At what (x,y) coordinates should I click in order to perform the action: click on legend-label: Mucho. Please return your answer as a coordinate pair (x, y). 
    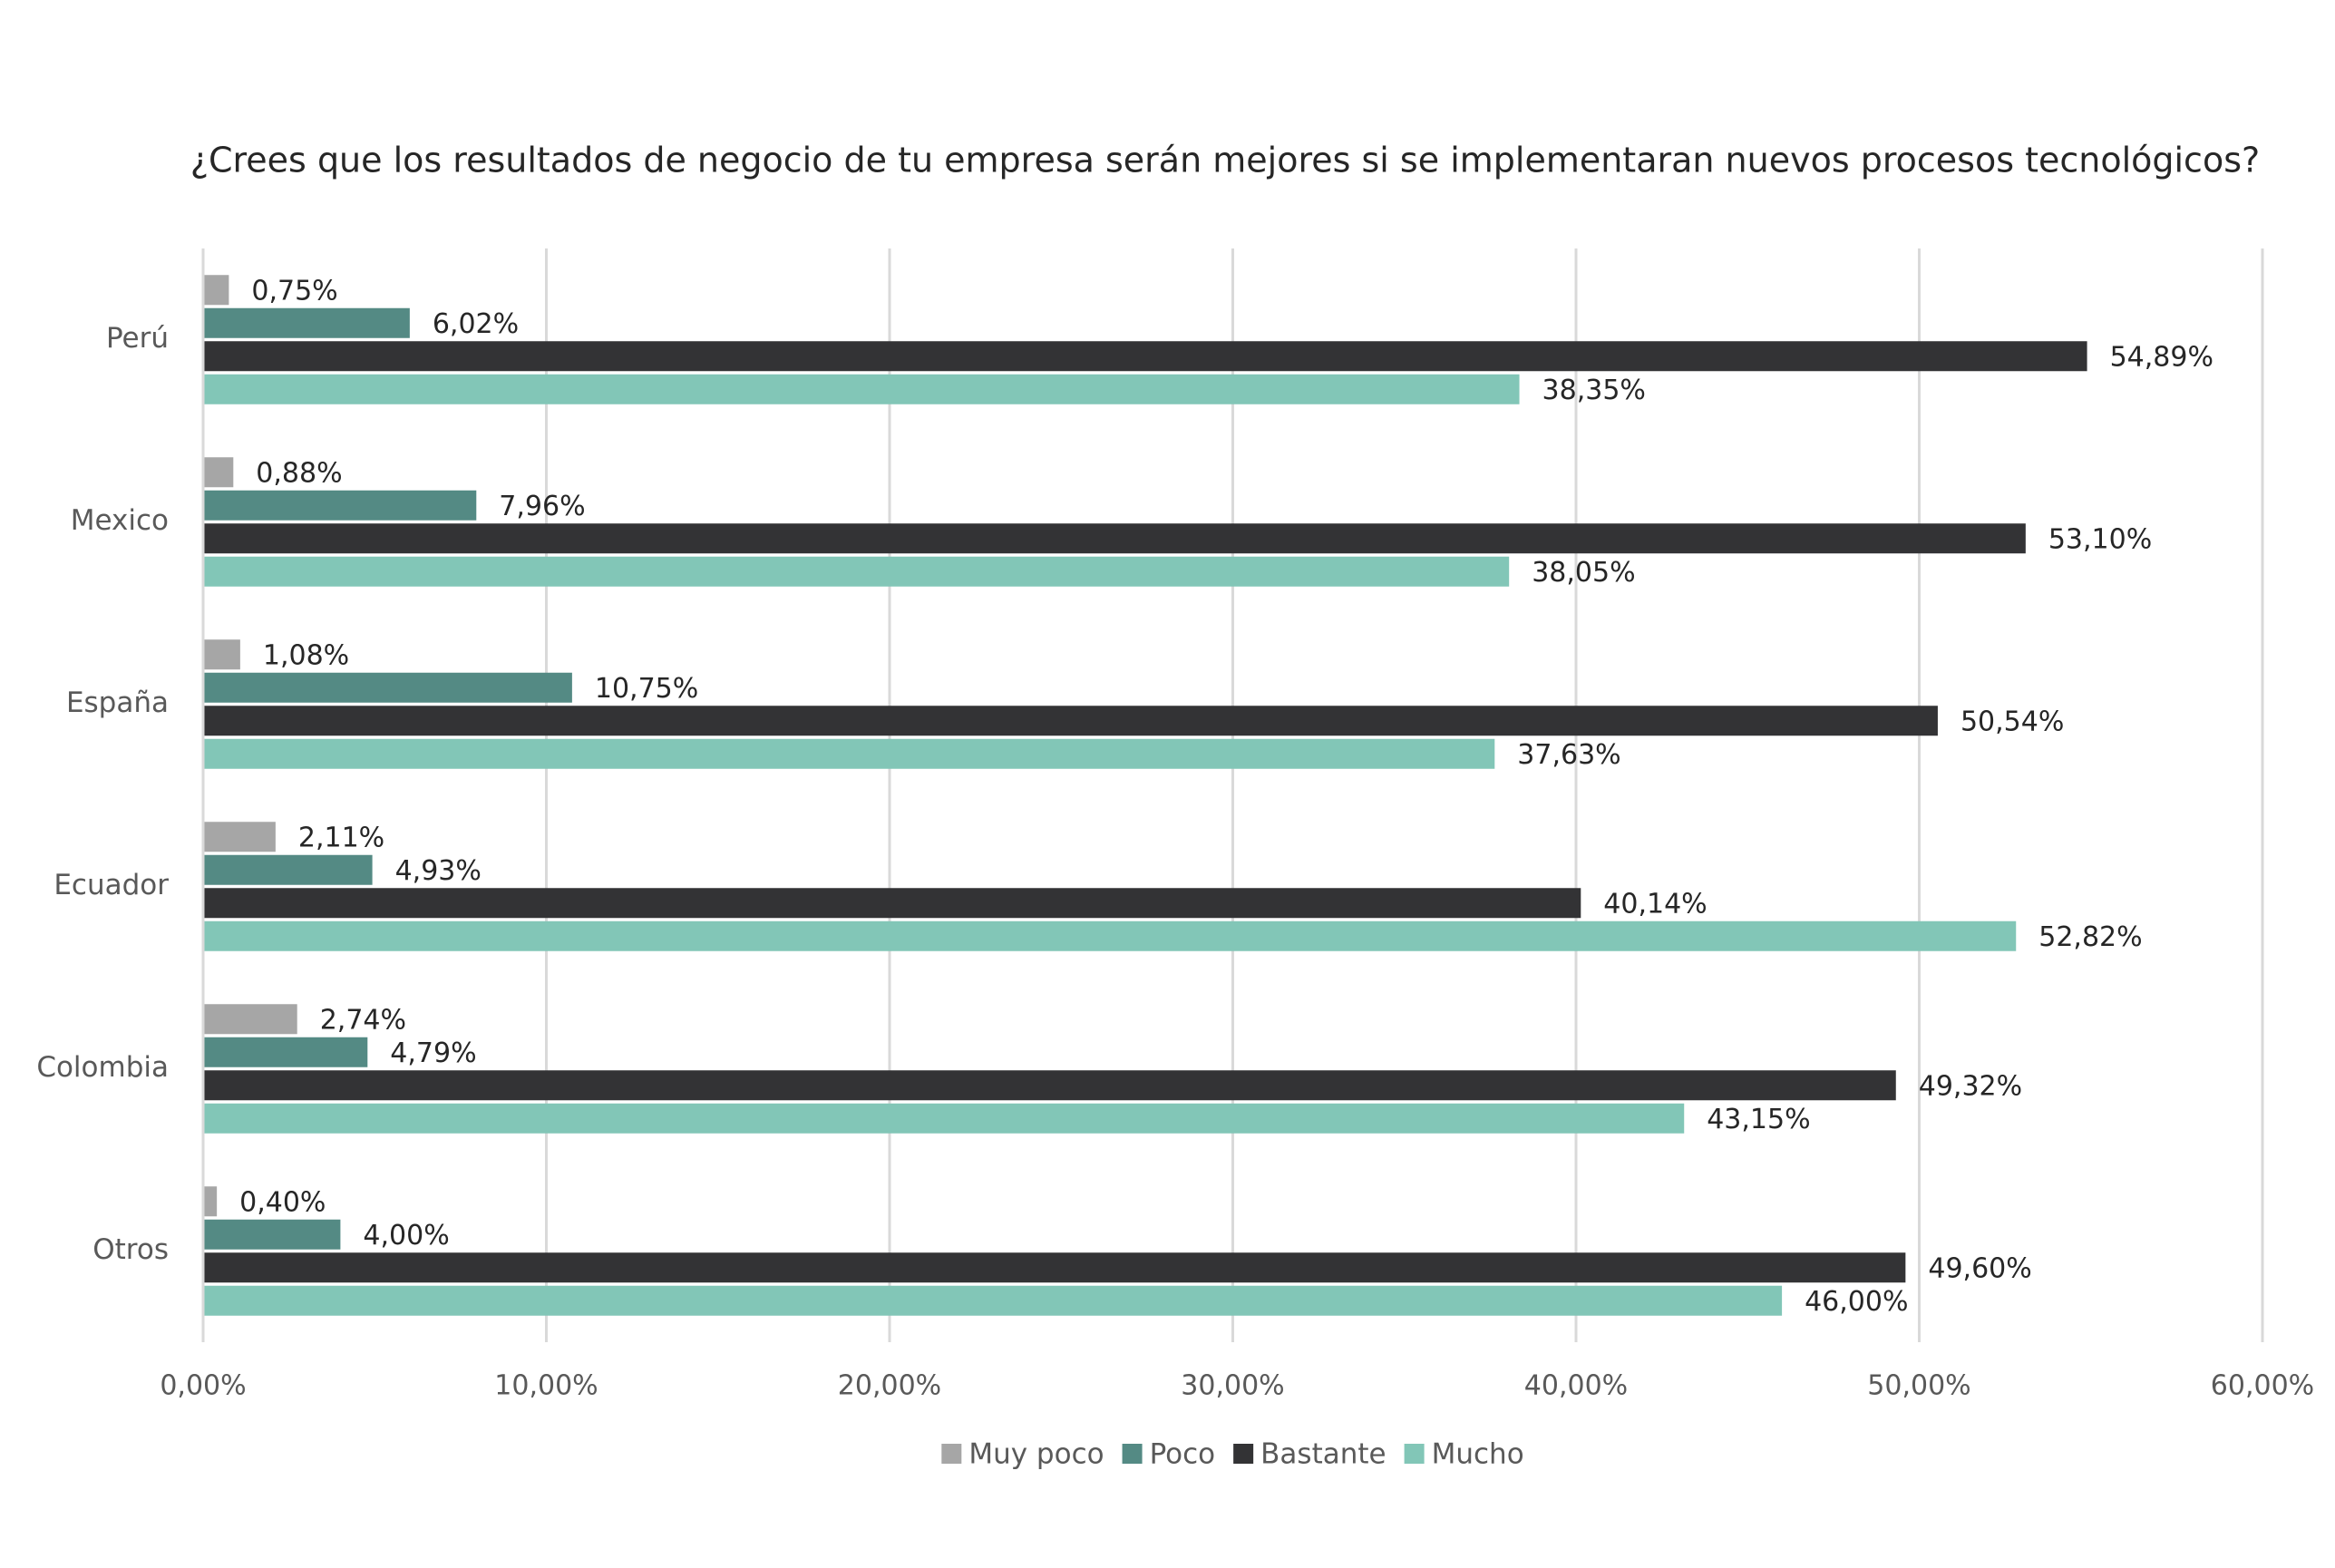
    Looking at the image, I should click on (1478, 1454).